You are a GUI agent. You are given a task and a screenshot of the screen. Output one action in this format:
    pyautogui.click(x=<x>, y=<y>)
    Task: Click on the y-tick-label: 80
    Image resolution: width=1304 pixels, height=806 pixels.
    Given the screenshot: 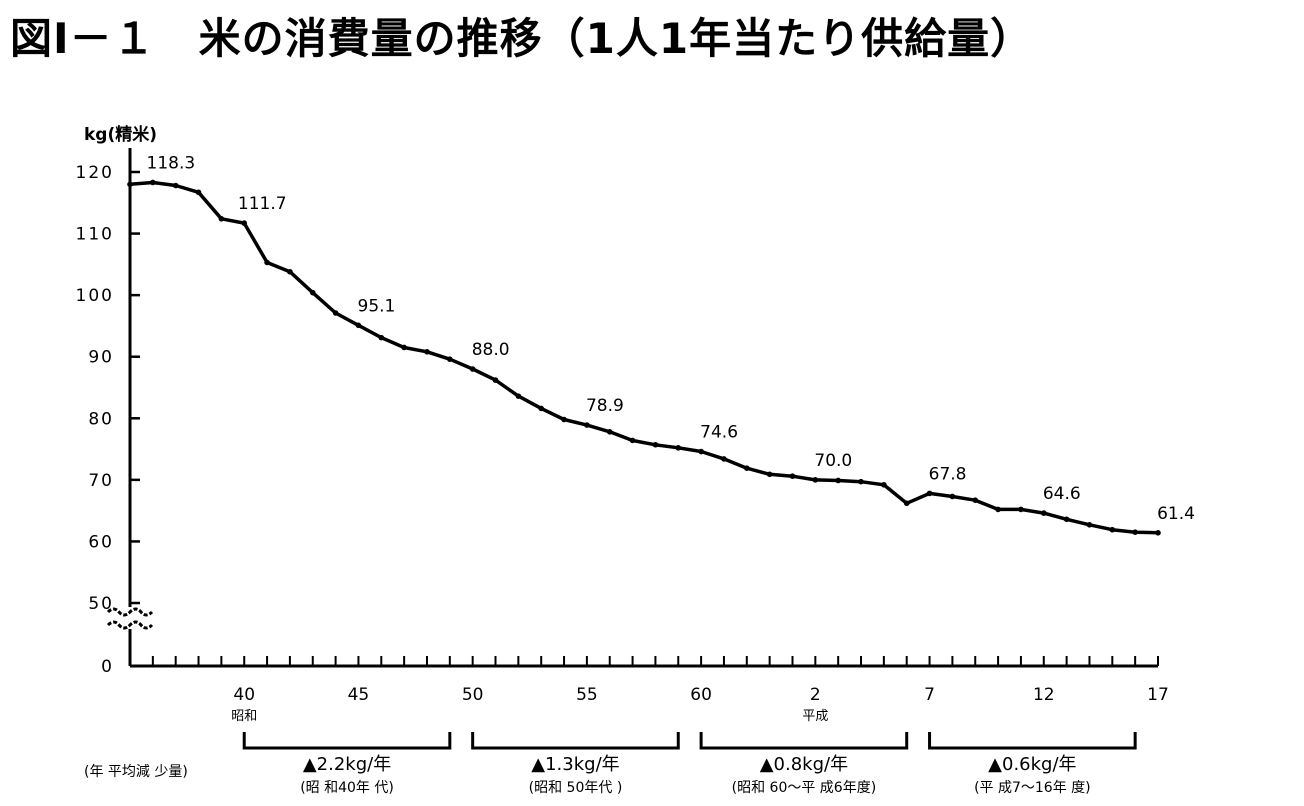 What is the action you would take?
    pyautogui.click(x=101, y=419)
    